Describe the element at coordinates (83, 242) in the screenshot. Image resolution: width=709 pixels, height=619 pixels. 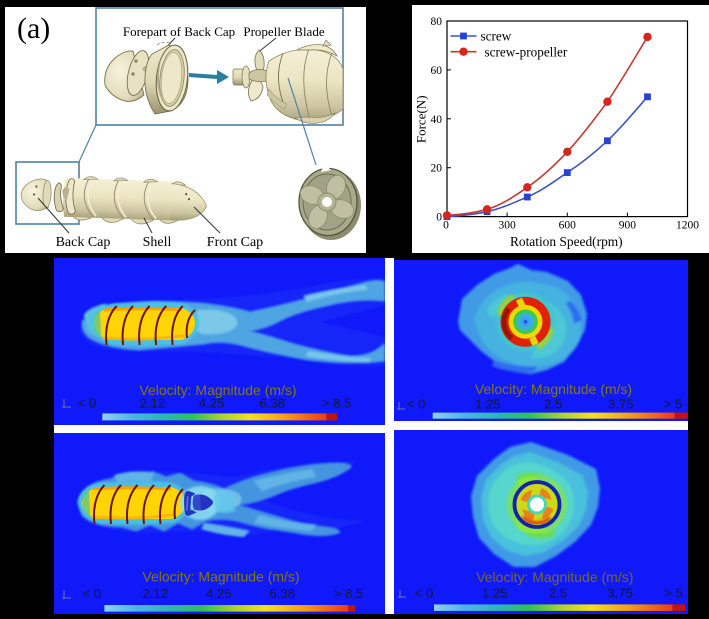
I see `svg-text: Back Cap` at that location.